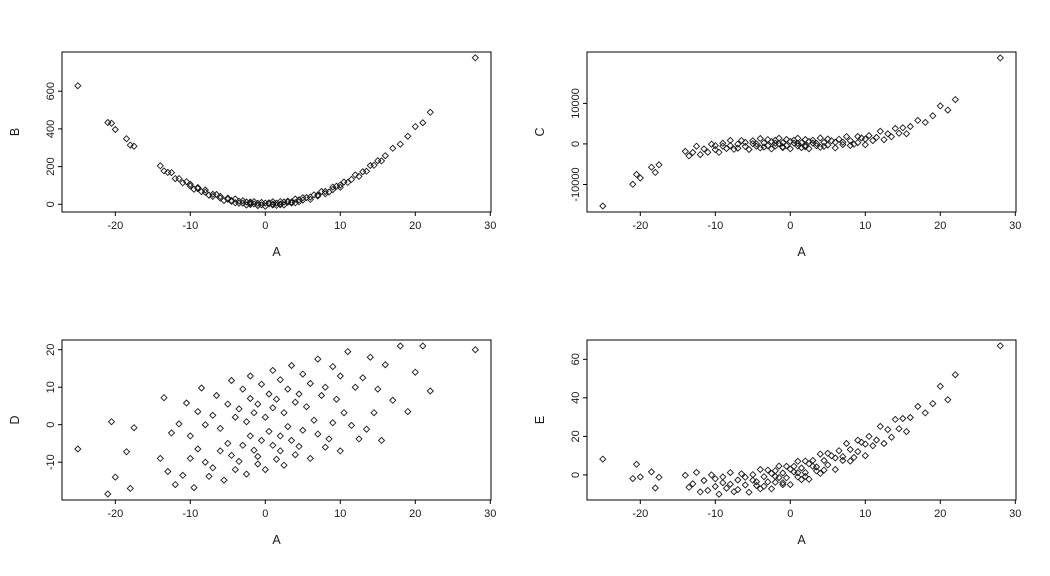 The image size is (1050, 576). I want to click on y-tick-label: 10000, so click(576, 103).